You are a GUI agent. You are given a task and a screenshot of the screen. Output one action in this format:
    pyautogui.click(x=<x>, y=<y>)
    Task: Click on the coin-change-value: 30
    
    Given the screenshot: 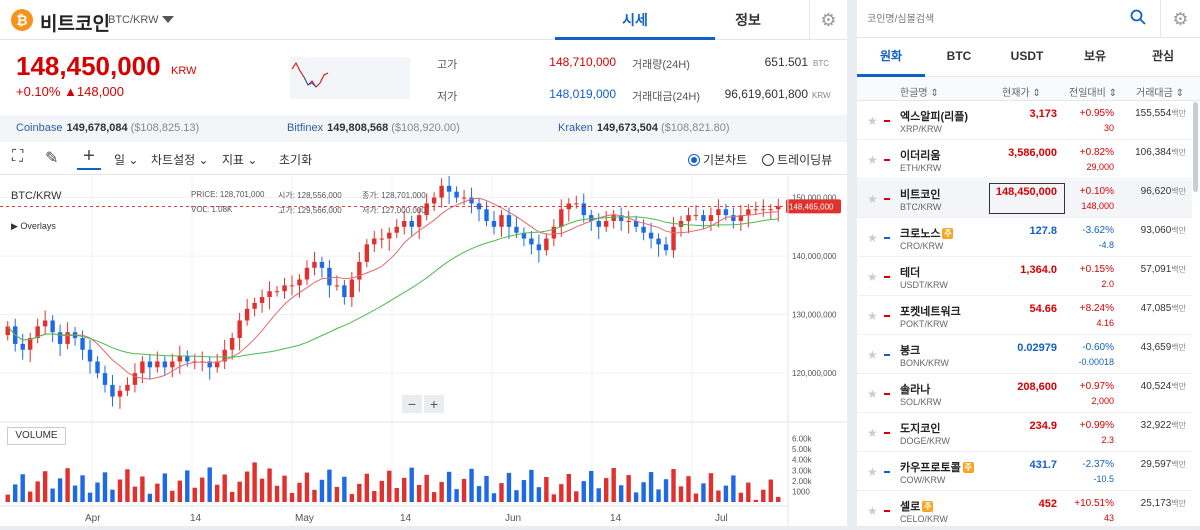 What is the action you would take?
    pyautogui.click(x=1108, y=128)
    